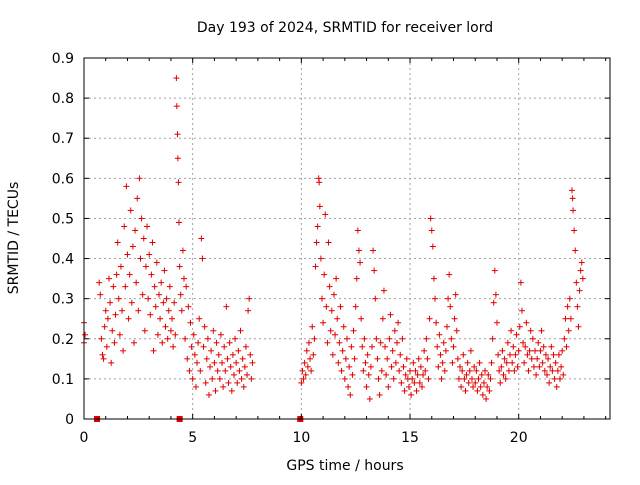 This screenshot has width=640, height=485. Describe the element at coordinates (344, 466) in the screenshot. I see `x-axis-label: GPS time / hours` at that location.